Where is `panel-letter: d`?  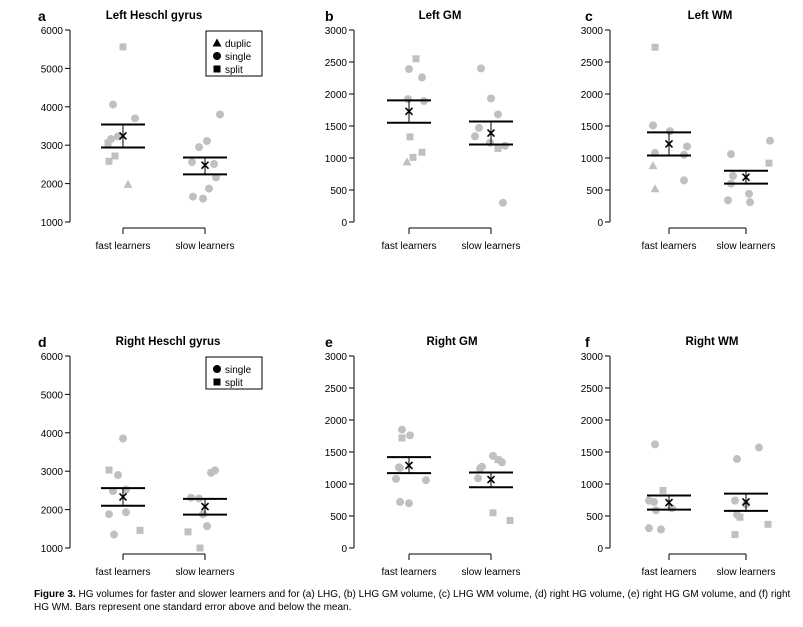 panel-letter: d is located at coordinates (42, 342).